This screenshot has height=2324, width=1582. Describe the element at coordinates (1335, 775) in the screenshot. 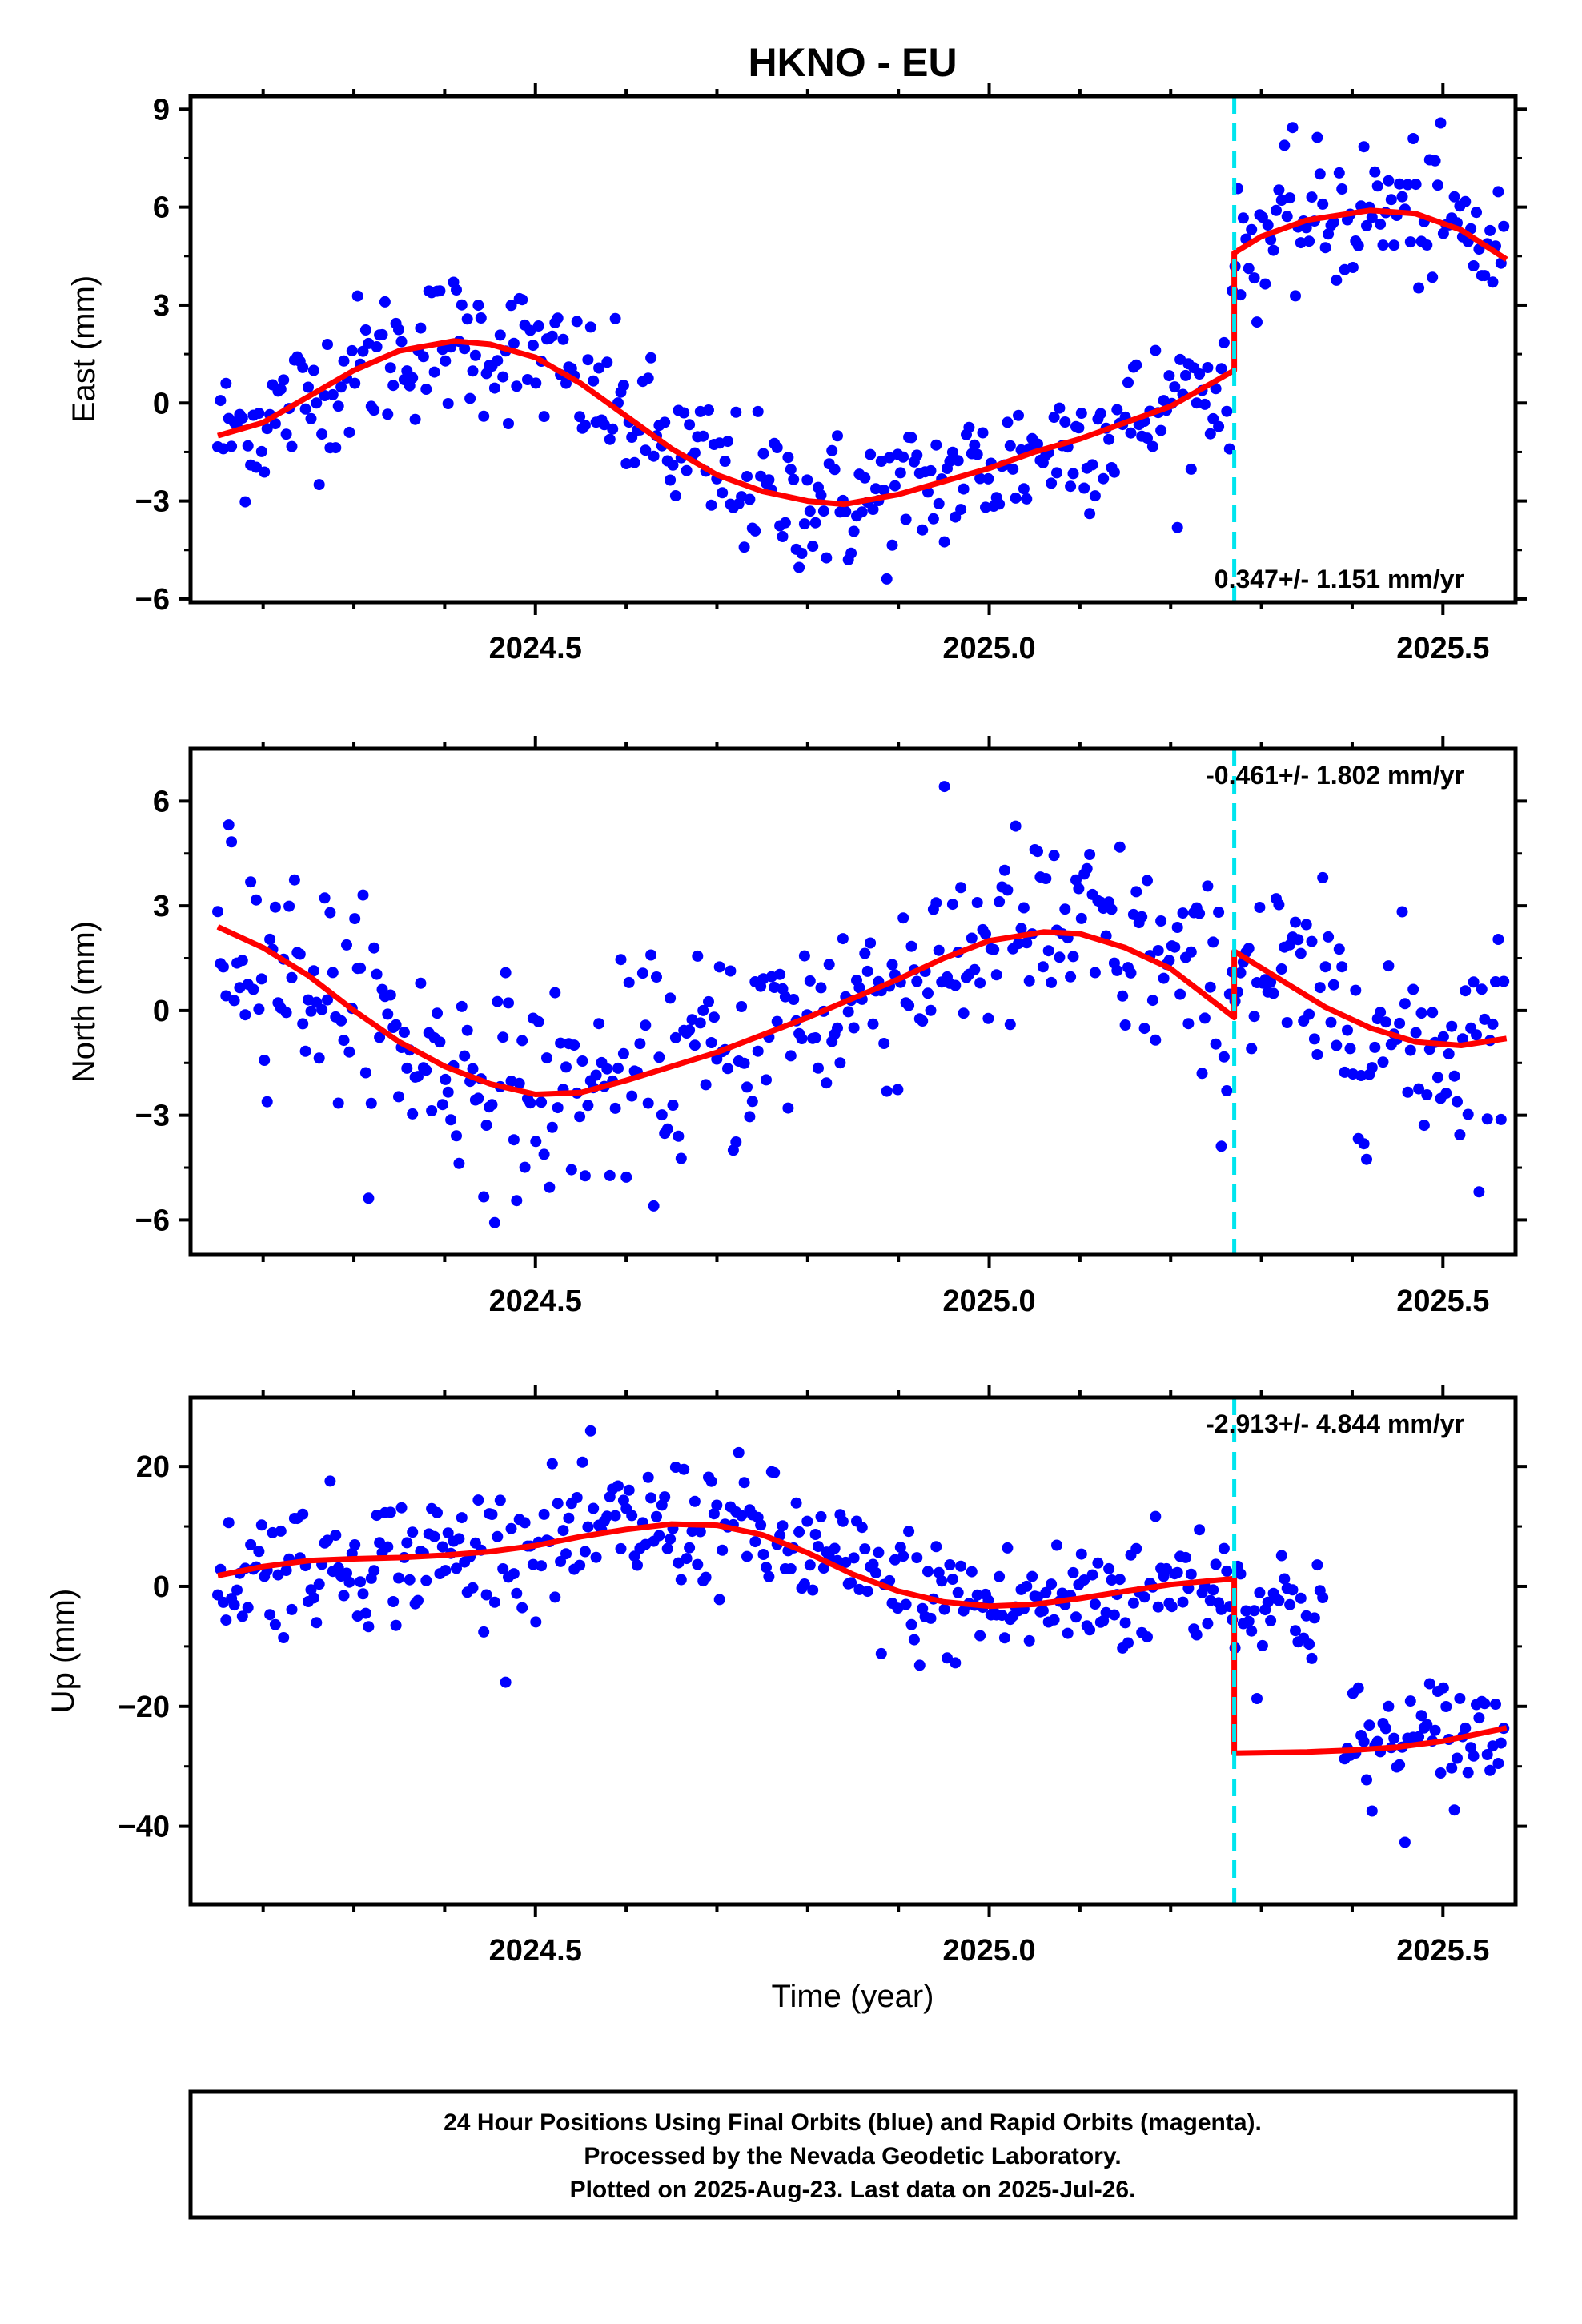

I see `rate-label: -0.461+/- 1.802 mm/yr` at that location.